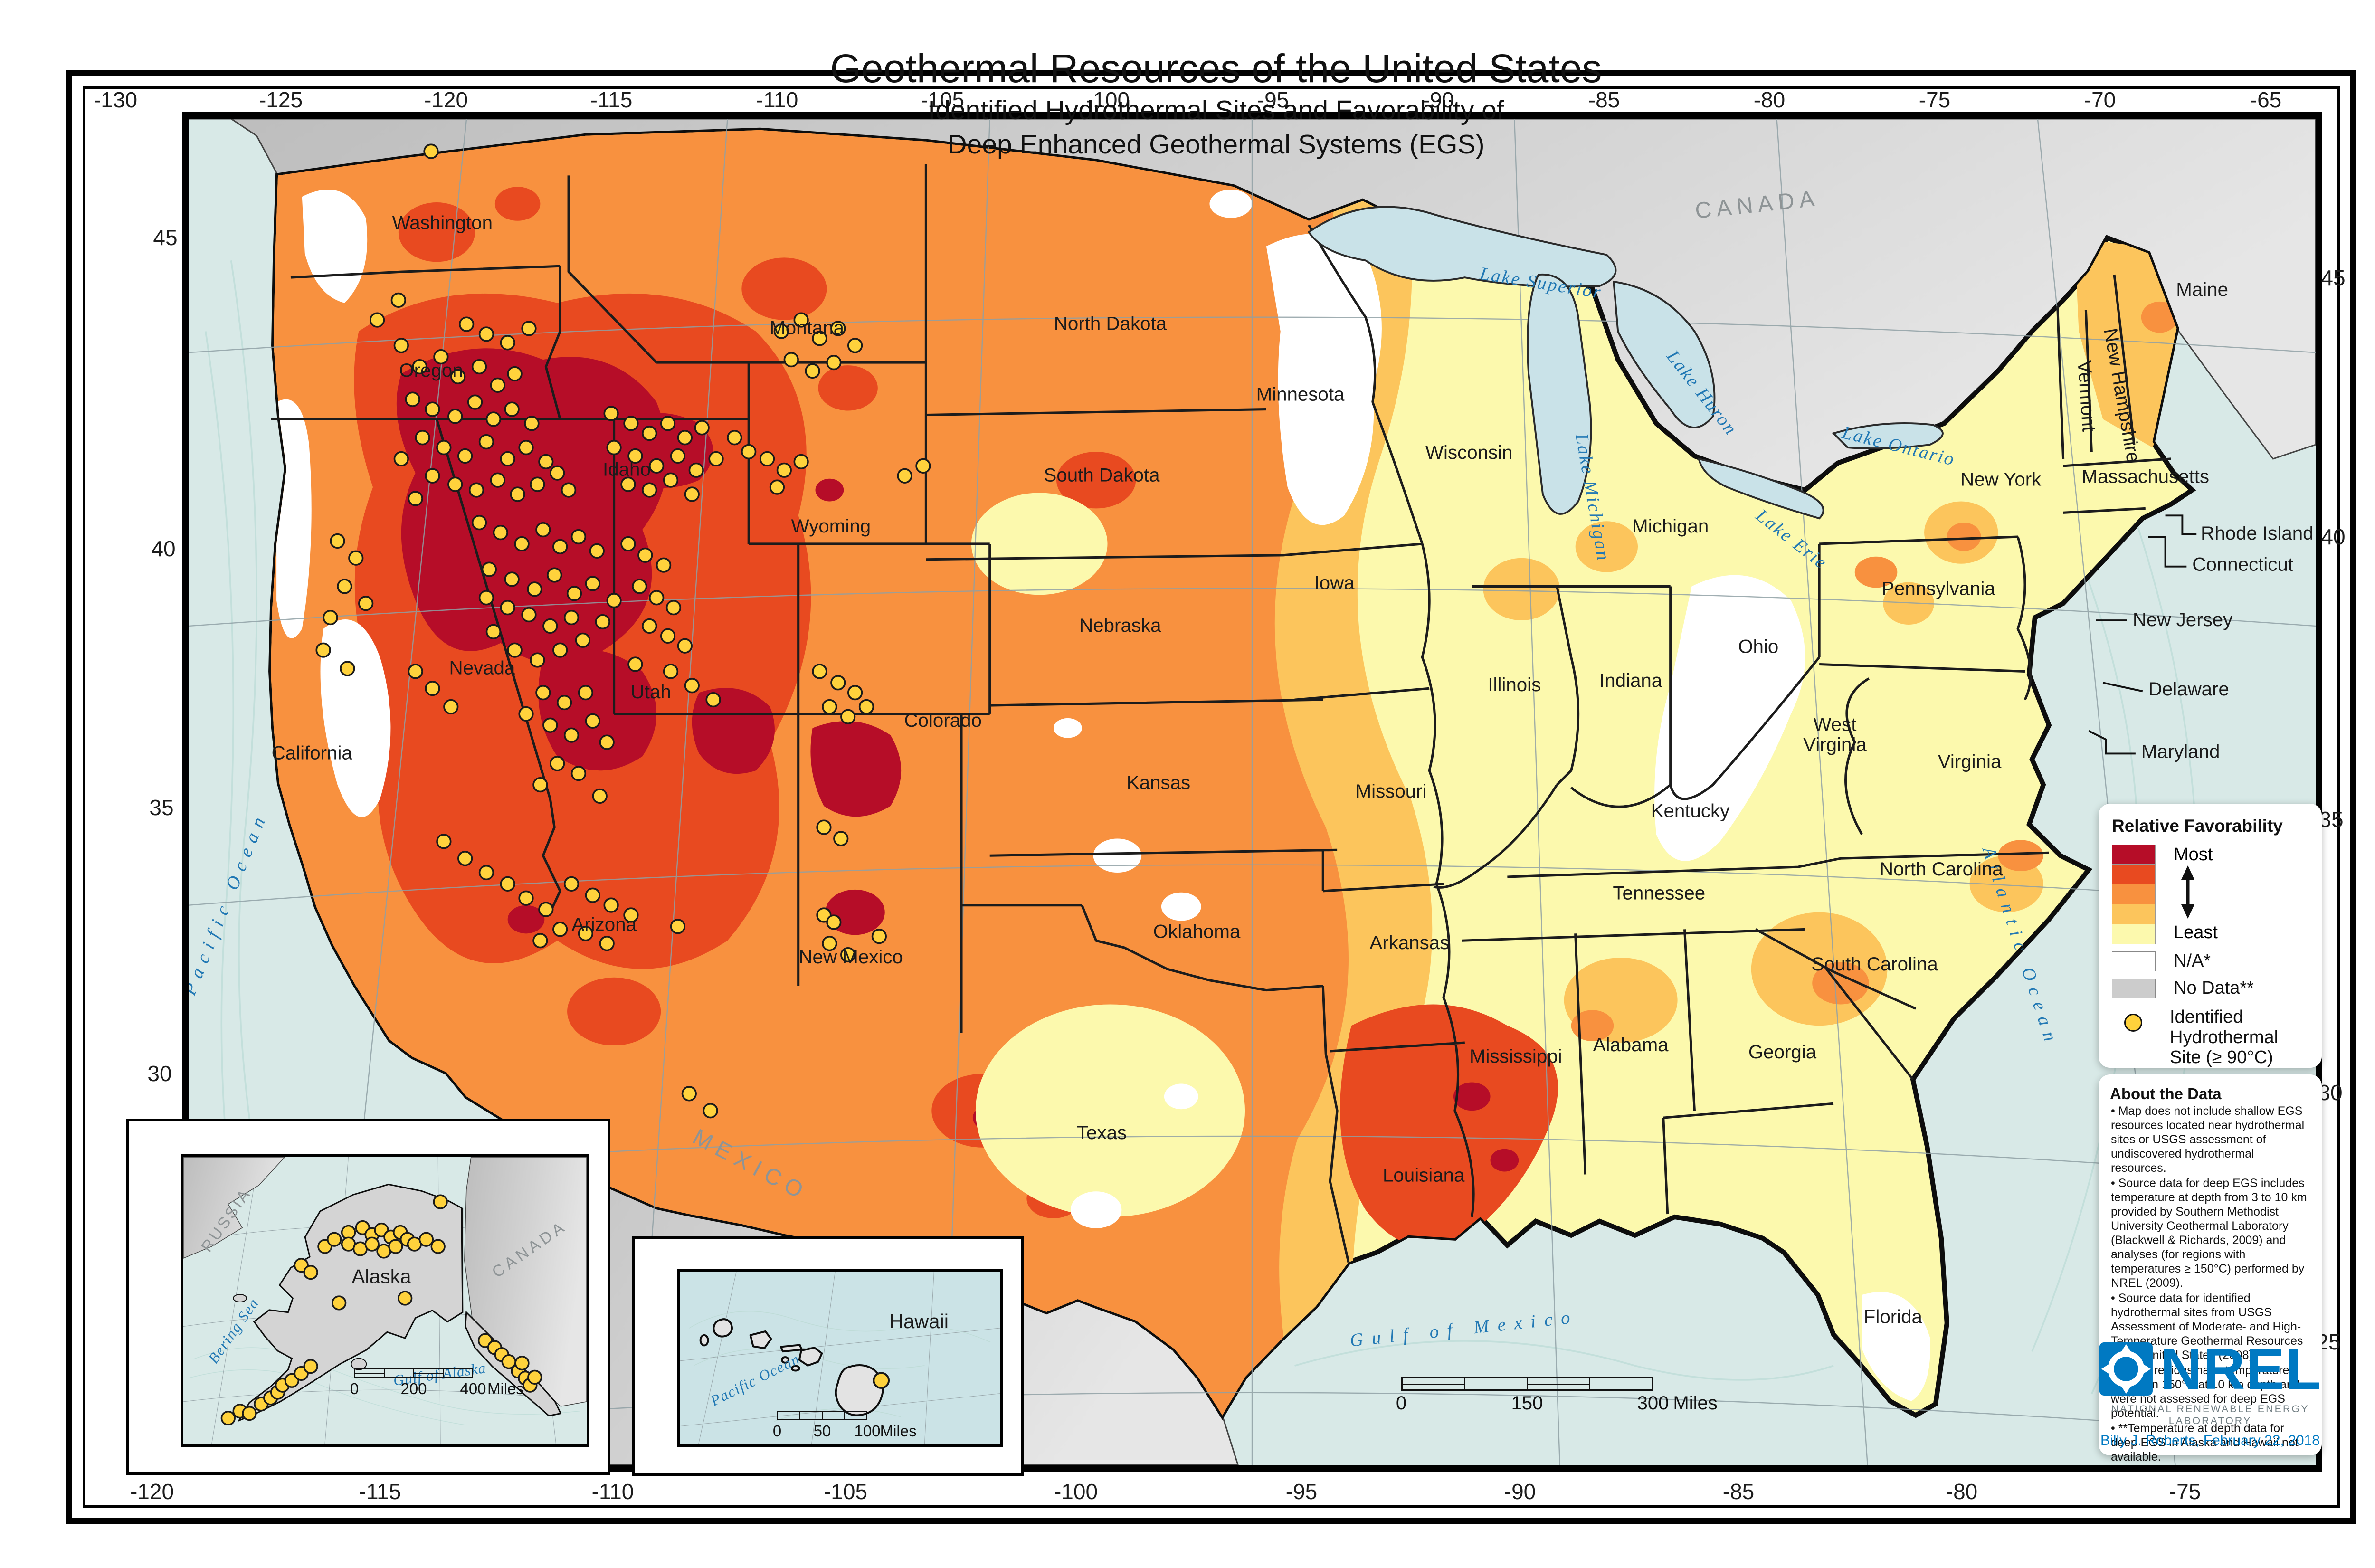 The height and width of the screenshot is (1568, 2375). Describe the element at coordinates (1630, 680) in the screenshot. I see `state-label: Indiana` at that location.